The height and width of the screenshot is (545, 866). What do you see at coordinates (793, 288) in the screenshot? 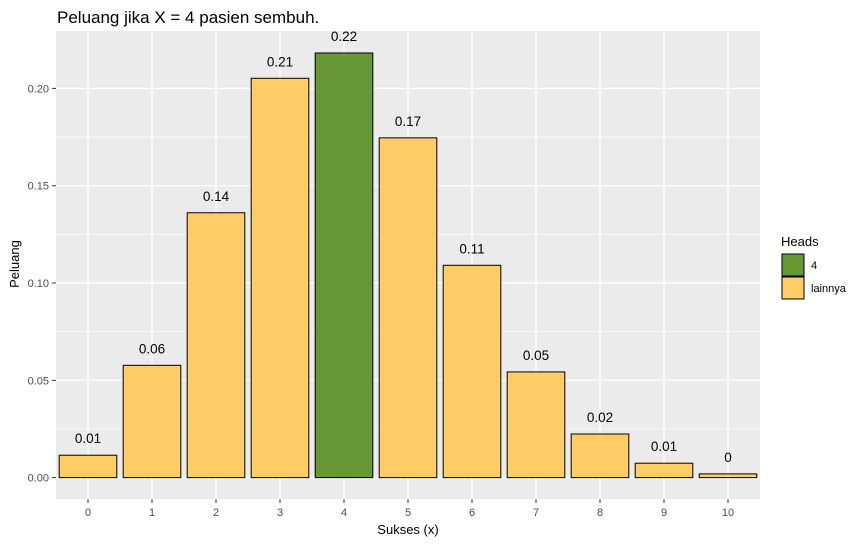
I see `legend-key-lainnya` at bounding box center [793, 288].